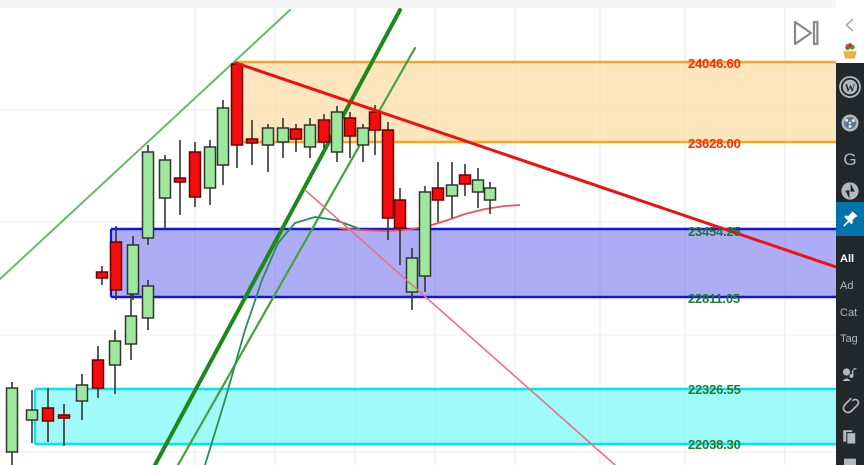  Describe the element at coordinates (473, 263) in the screenshot. I see `demand-zone` at that location.